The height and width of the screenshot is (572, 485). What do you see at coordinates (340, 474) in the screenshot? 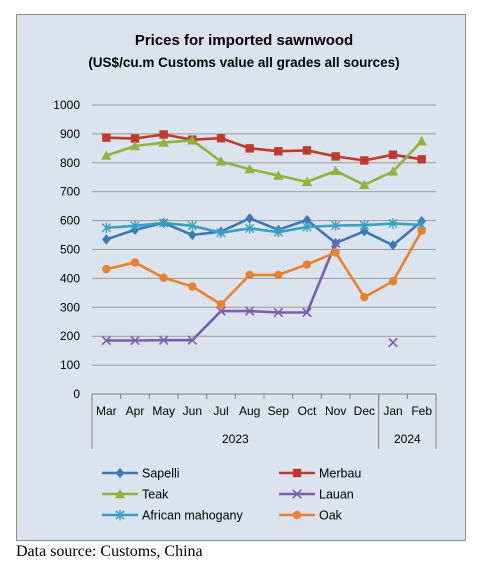
I see `legend-label: Merbau` at bounding box center [340, 474].